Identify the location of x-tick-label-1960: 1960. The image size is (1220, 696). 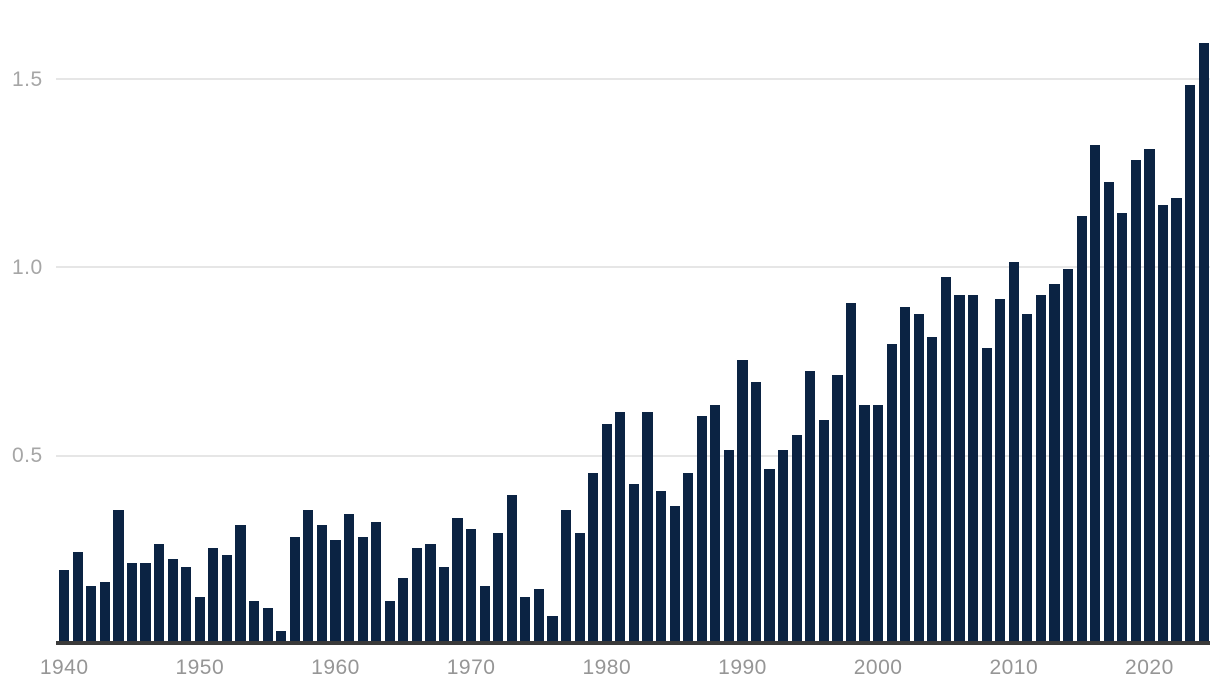
(335, 667).